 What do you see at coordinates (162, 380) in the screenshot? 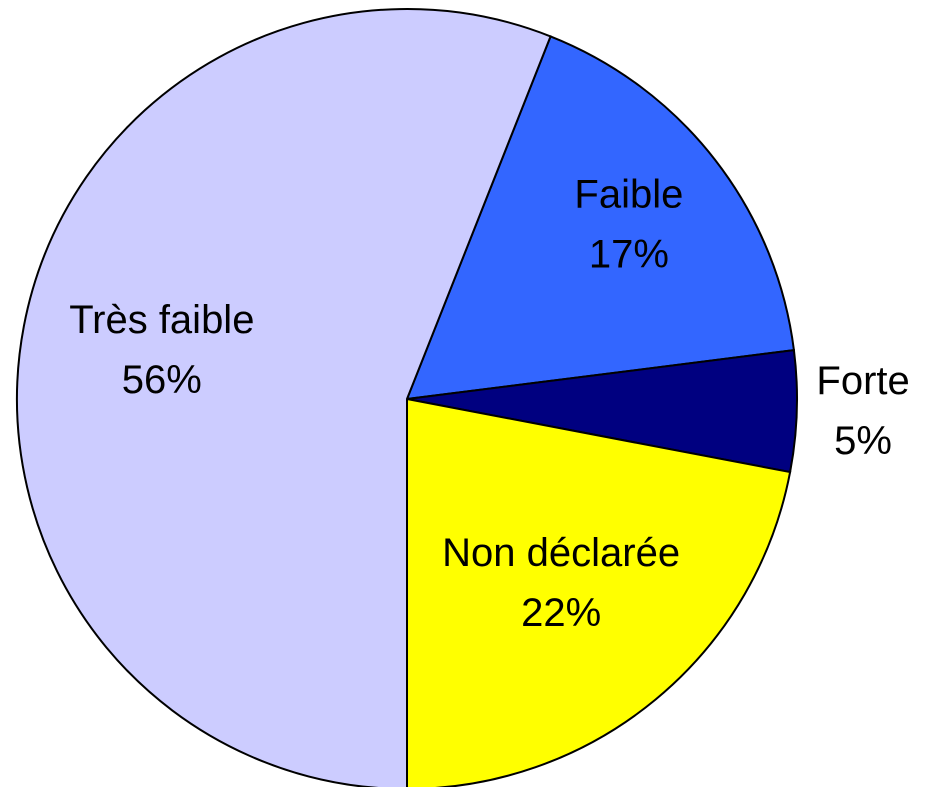
I see `slice-value-label: 56%` at bounding box center [162, 380].